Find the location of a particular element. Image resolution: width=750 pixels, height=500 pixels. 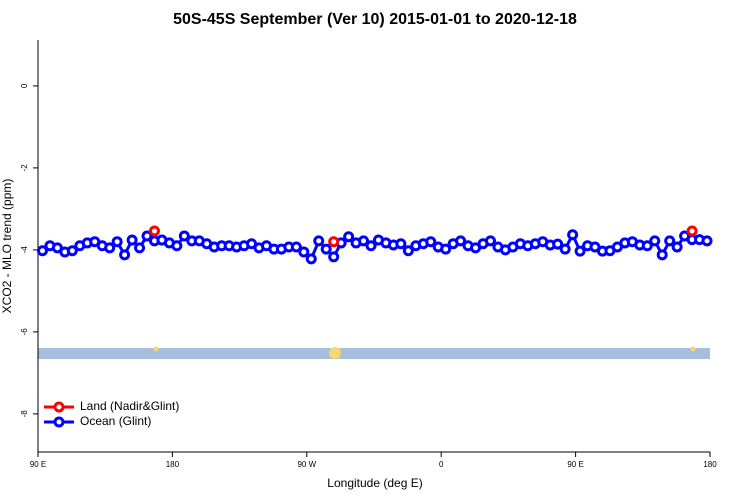

coverage-band is located at coordinates (374, 353).